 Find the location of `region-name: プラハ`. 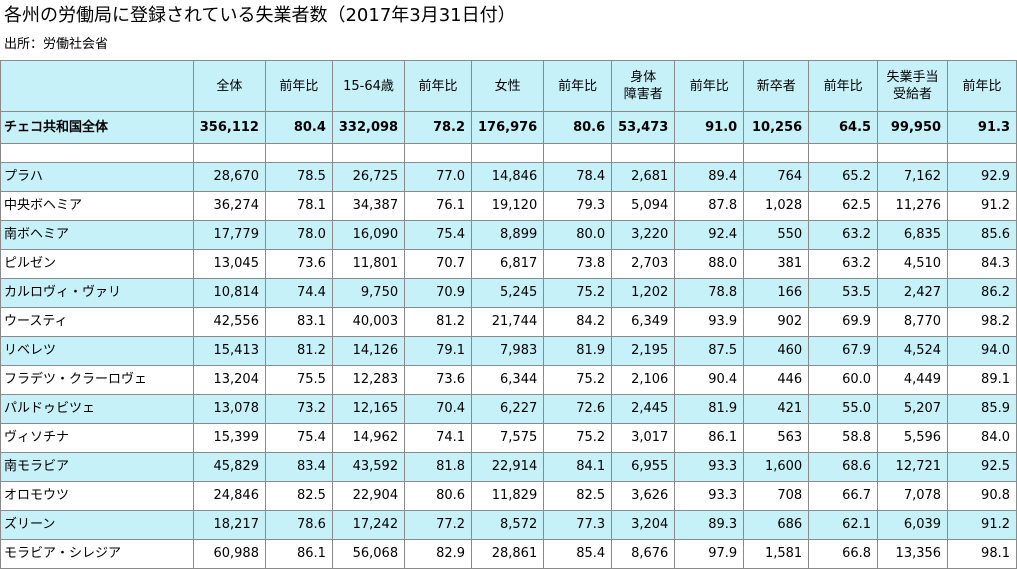

region-name: プラハ is located at coordinates (97, 177).